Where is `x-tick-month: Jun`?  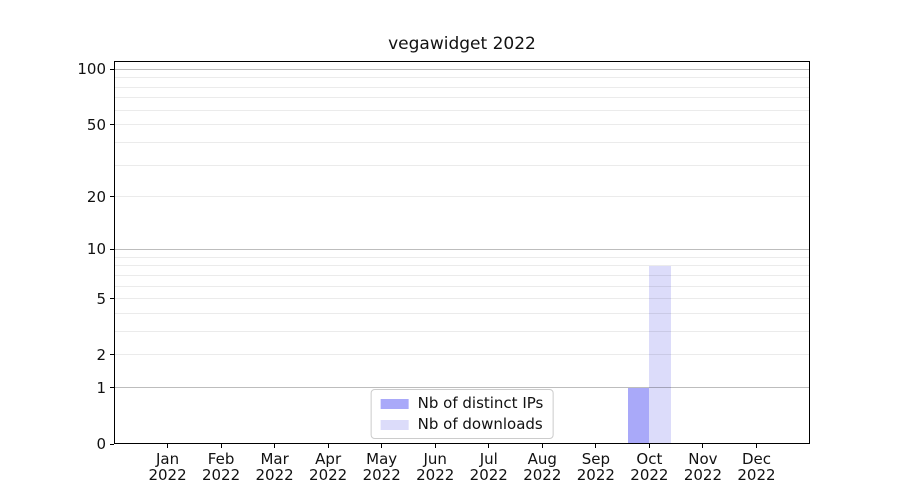 x-tick-month: Jun is located at coordinates (435, 459).